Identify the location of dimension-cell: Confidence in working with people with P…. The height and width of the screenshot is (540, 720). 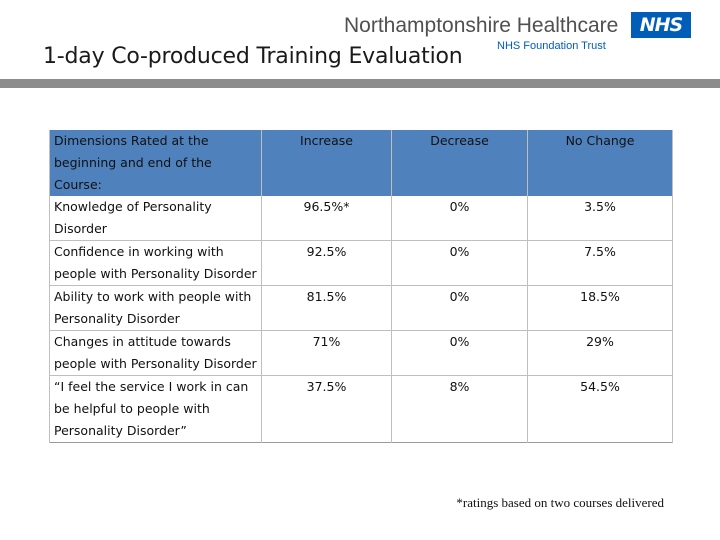
(155, 263).